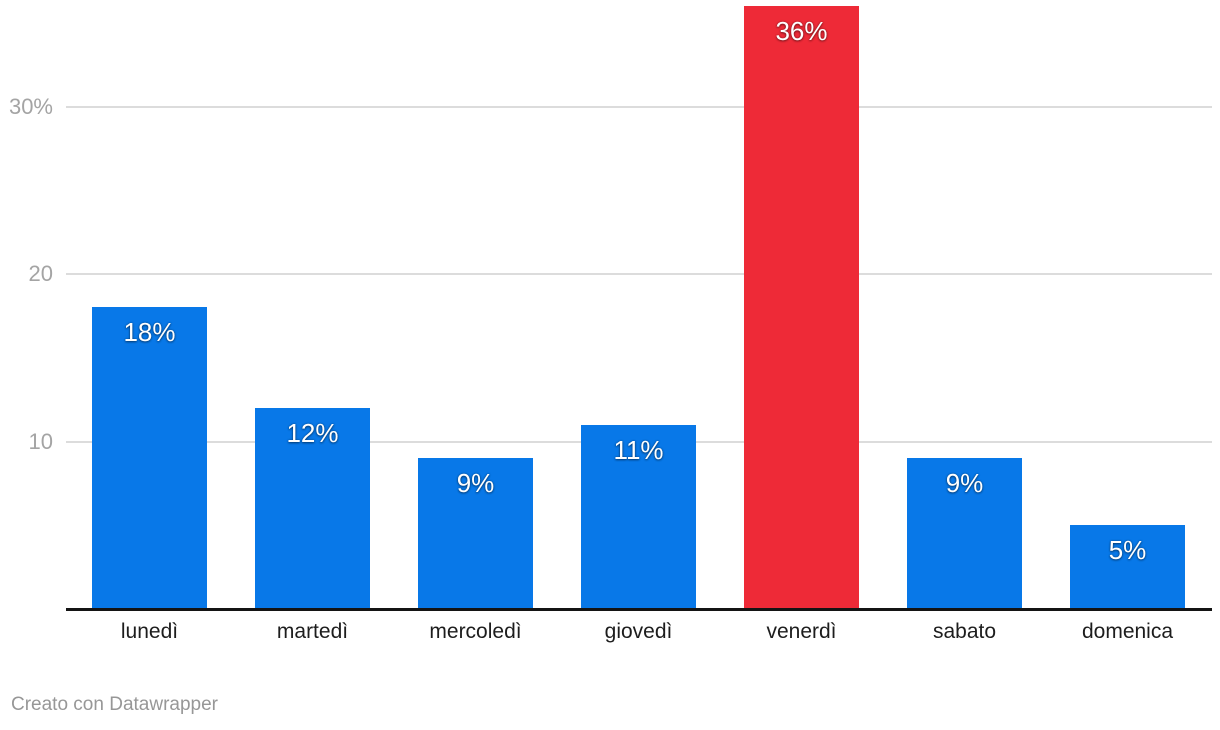 The height and width of the screenshot is (730, 1220). I want to click on x-axis-label-giovedi: giovedì, so click(638, 631).